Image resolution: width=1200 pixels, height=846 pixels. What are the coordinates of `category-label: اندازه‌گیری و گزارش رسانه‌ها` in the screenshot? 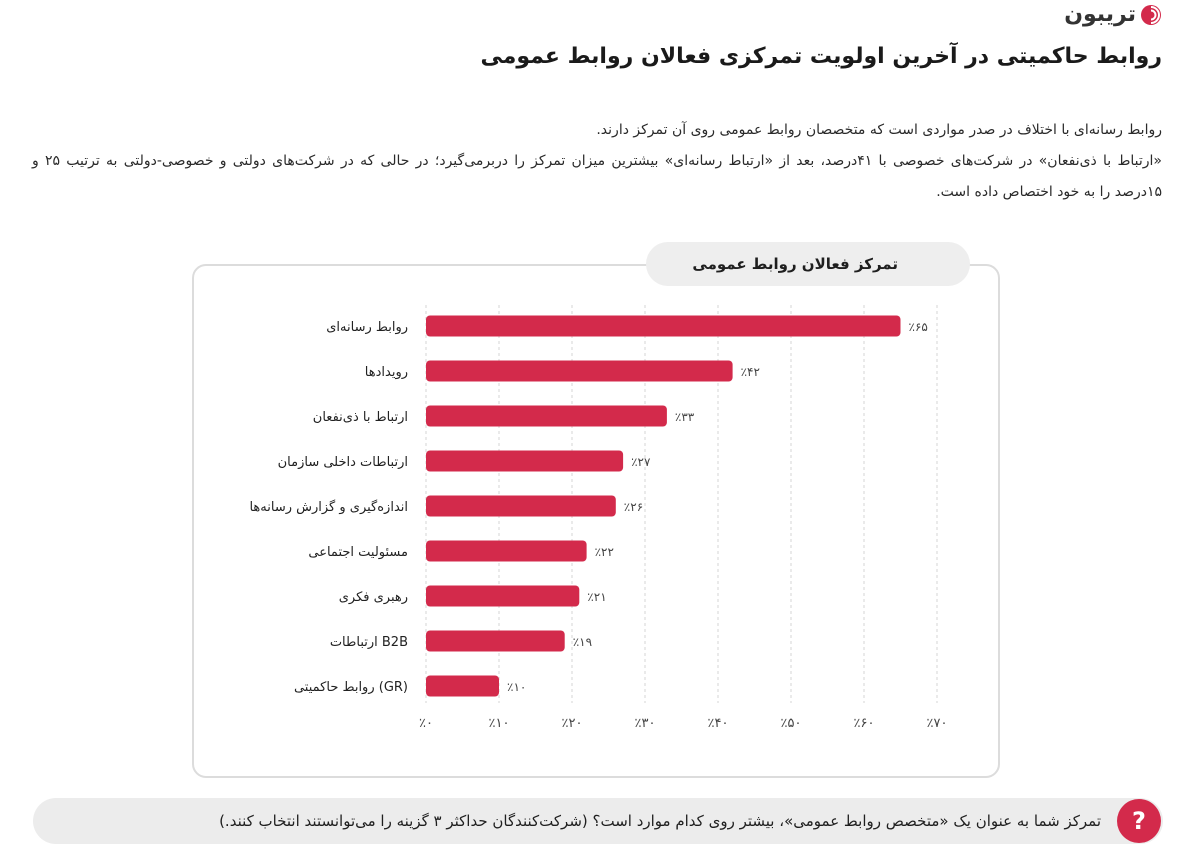 It's located at (328, 507).